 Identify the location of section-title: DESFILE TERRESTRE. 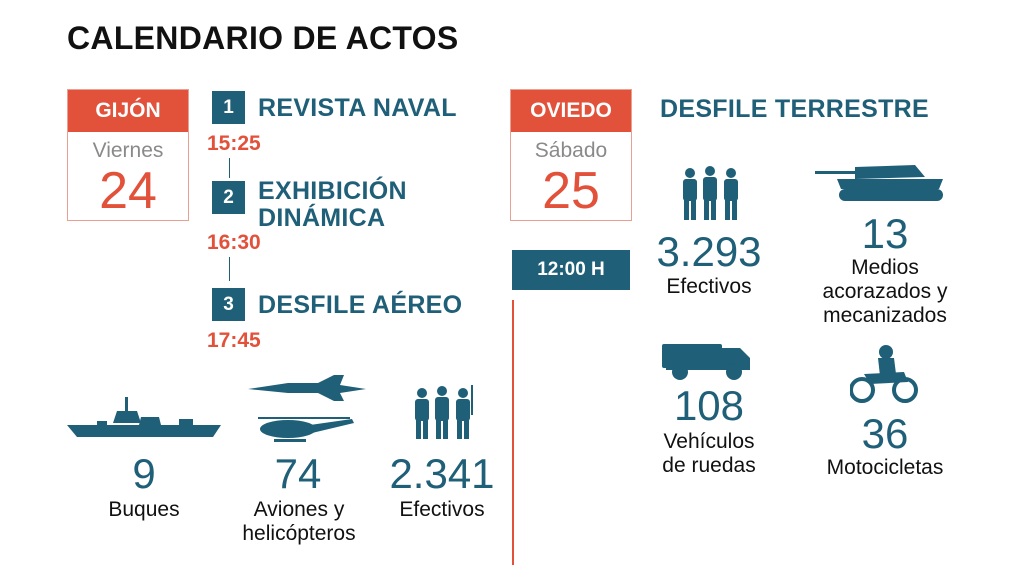
(795, 109).